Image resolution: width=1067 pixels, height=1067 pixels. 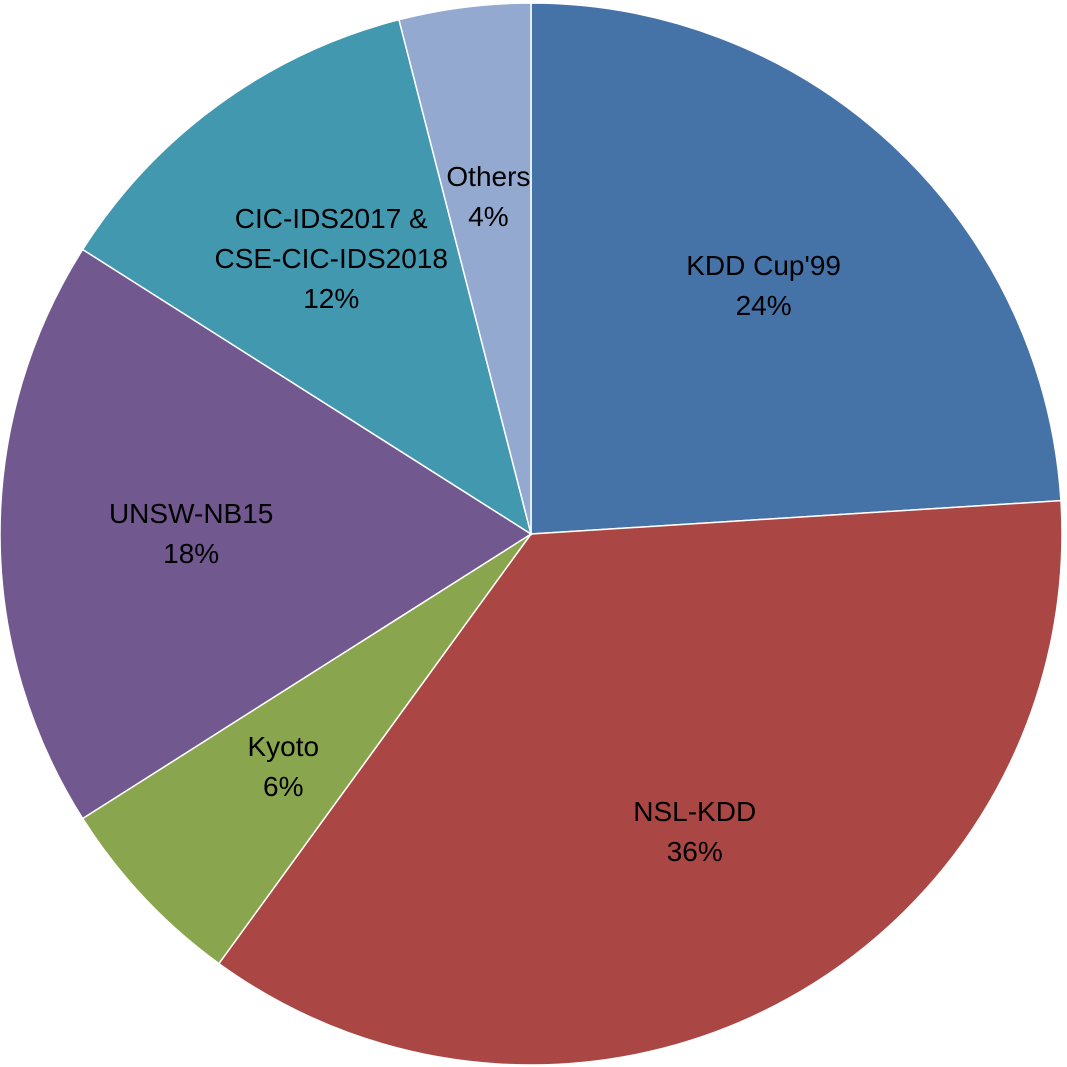 I want to click on category-label: UNSW-NB15, so click(x=191, y=513).